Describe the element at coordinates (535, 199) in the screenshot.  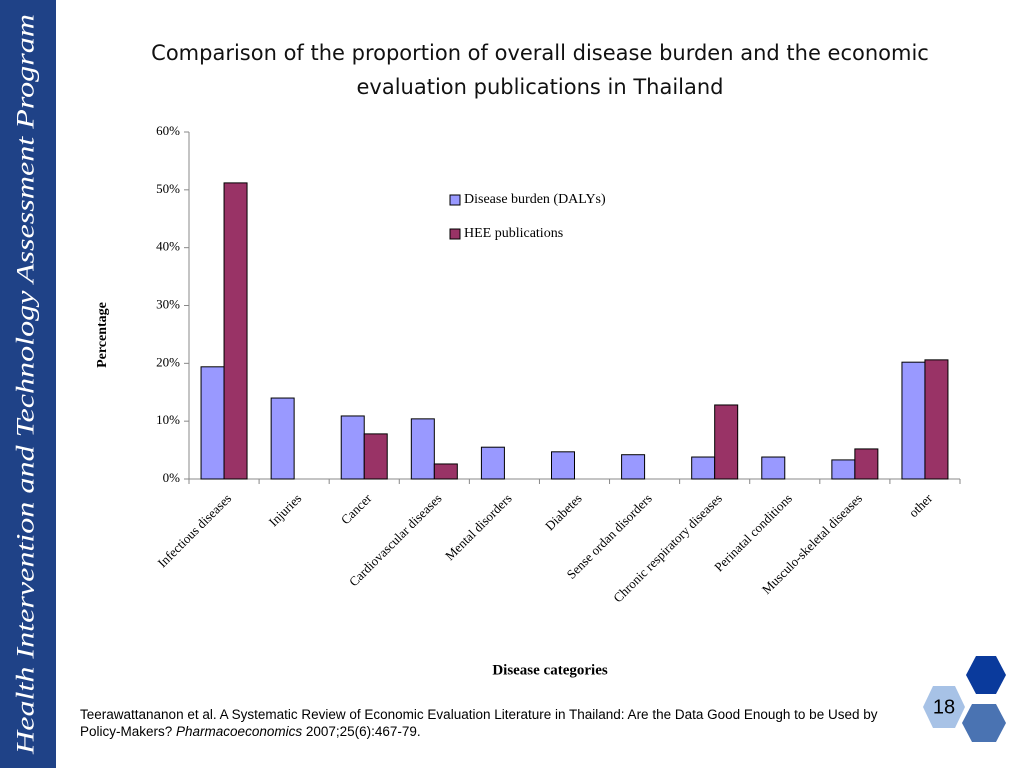
I see `legend-label: Disease burden (DALYs)` at that location.